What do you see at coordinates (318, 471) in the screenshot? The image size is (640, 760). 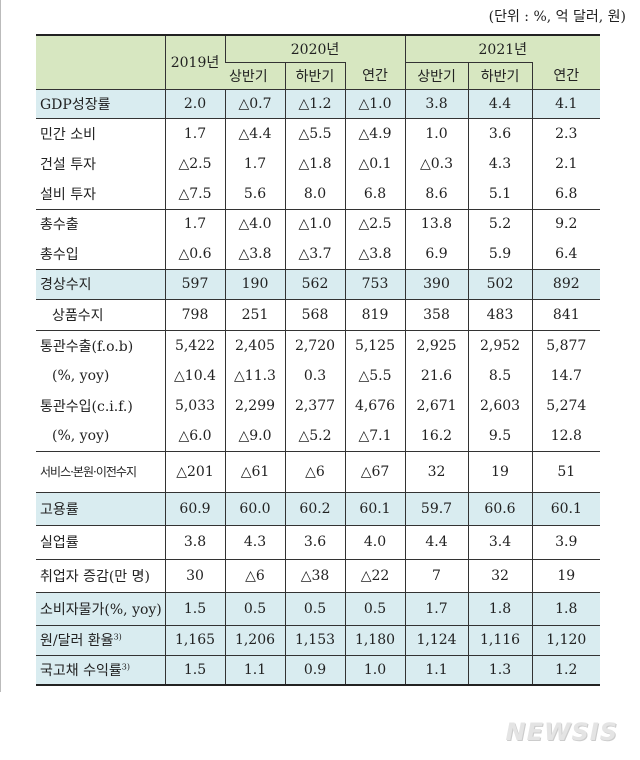 I see `table-row: 서비스·본원·이전수지 △201 △61 △6 △67 32 19 51` at bounding box center [318, 471].